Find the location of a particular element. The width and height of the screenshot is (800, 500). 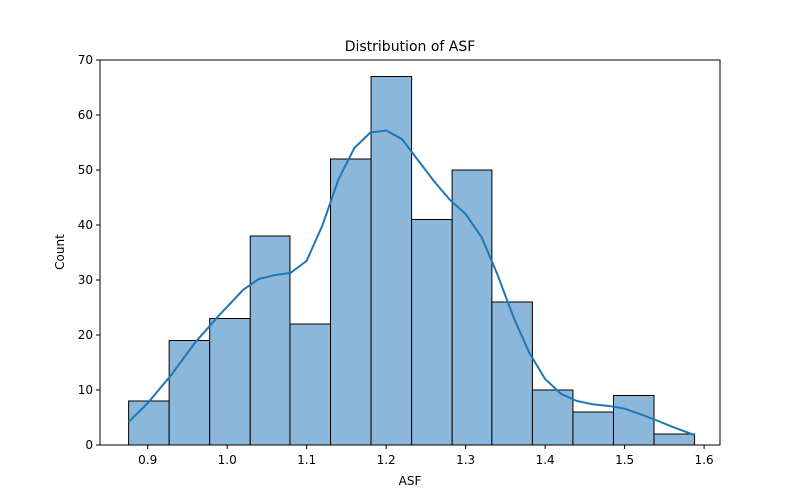

x-tick-label: 1.6 is located at coordinates (704, 460).